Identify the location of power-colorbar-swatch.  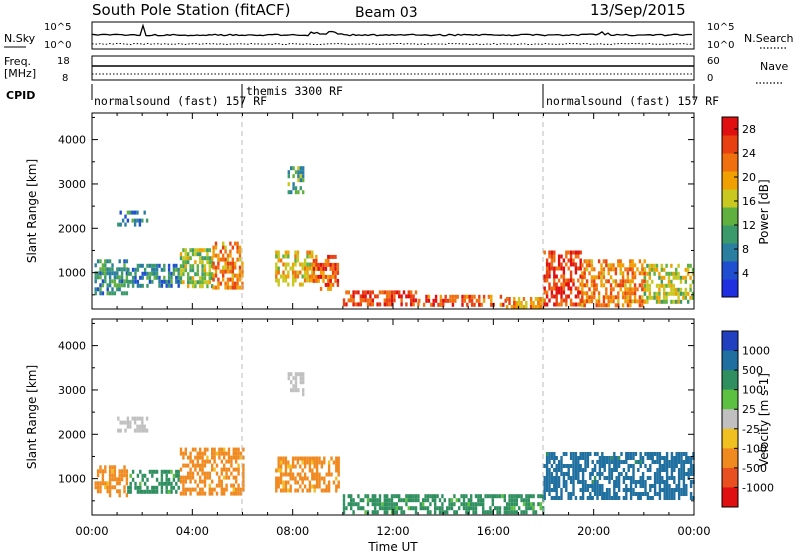
(730, 180).